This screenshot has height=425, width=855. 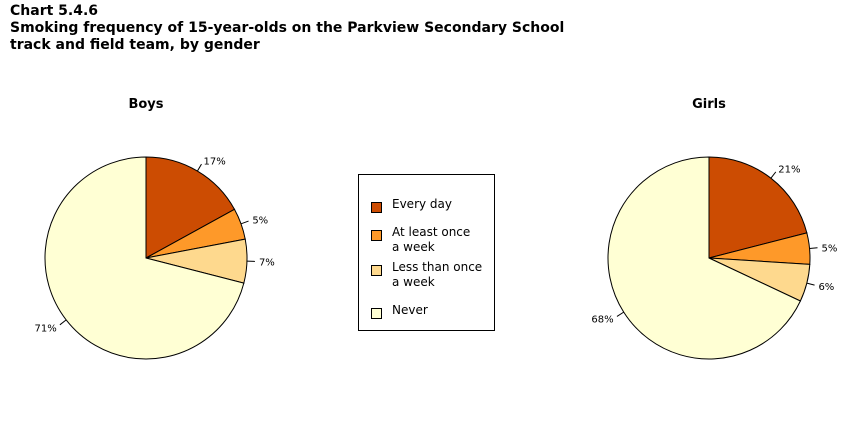 What do you see at coordinates (431, 232) in the screenshot?
I see `legend-label-at-least-once-line1: At least once` at bounding box center [431, 232].